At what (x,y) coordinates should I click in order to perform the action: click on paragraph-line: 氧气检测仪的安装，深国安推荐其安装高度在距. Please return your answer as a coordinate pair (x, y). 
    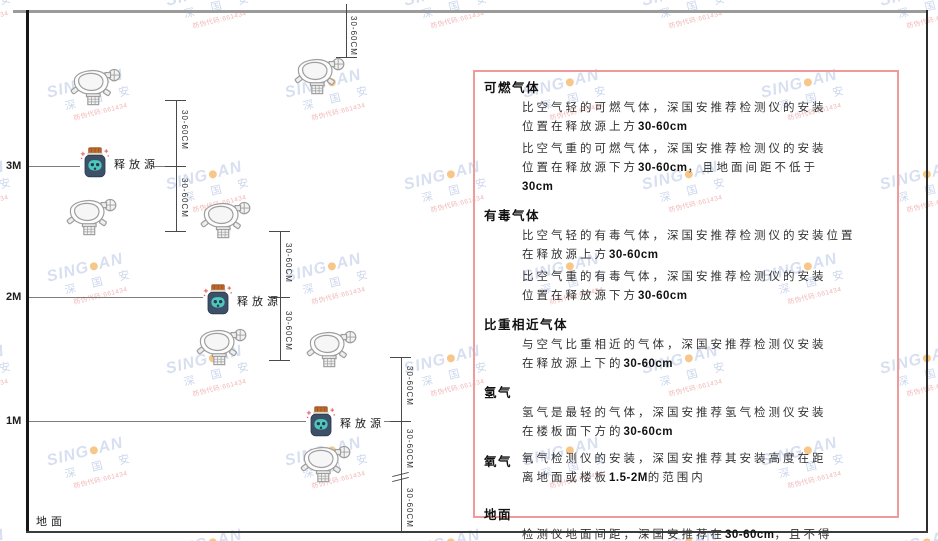
    Looking at the image, I should click on (674, 459).